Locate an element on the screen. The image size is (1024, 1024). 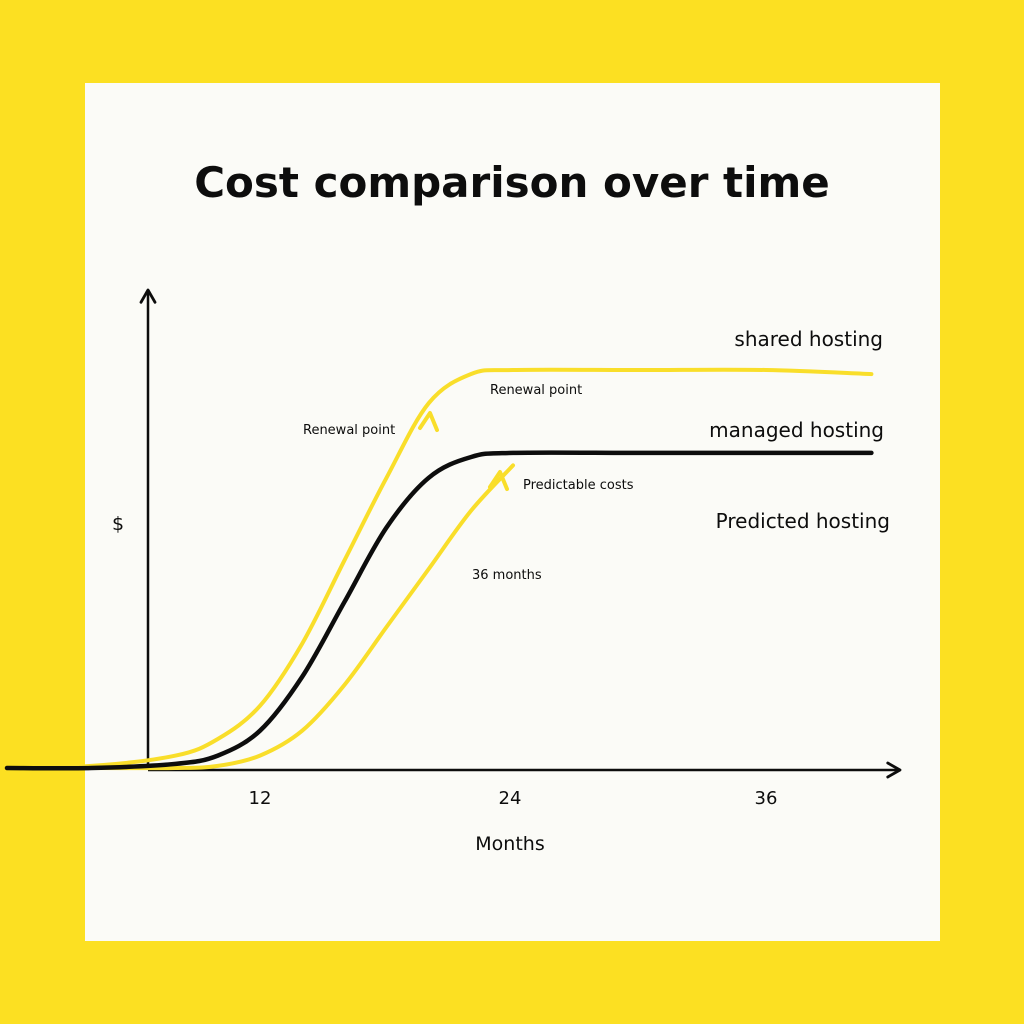
annotation-predictable-costs: Predictable costs is located at coordinates (578, 485).